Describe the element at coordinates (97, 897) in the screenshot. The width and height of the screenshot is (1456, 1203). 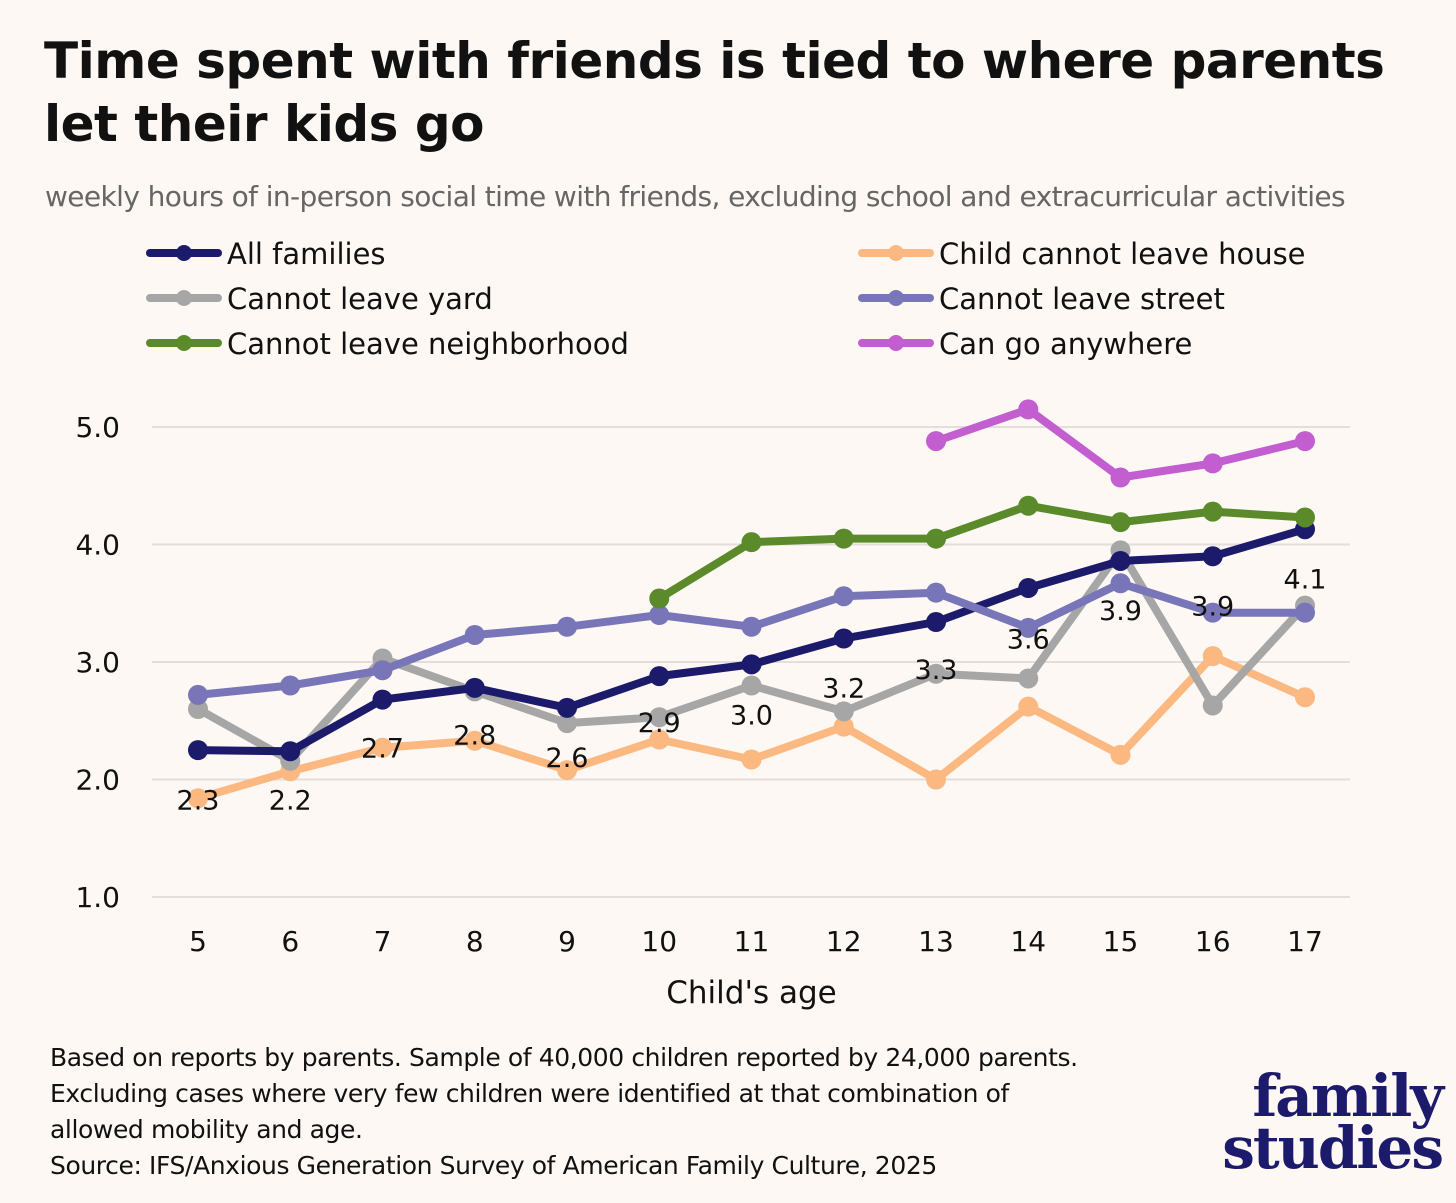
I see `y-tick-label: 1.0` at that location.